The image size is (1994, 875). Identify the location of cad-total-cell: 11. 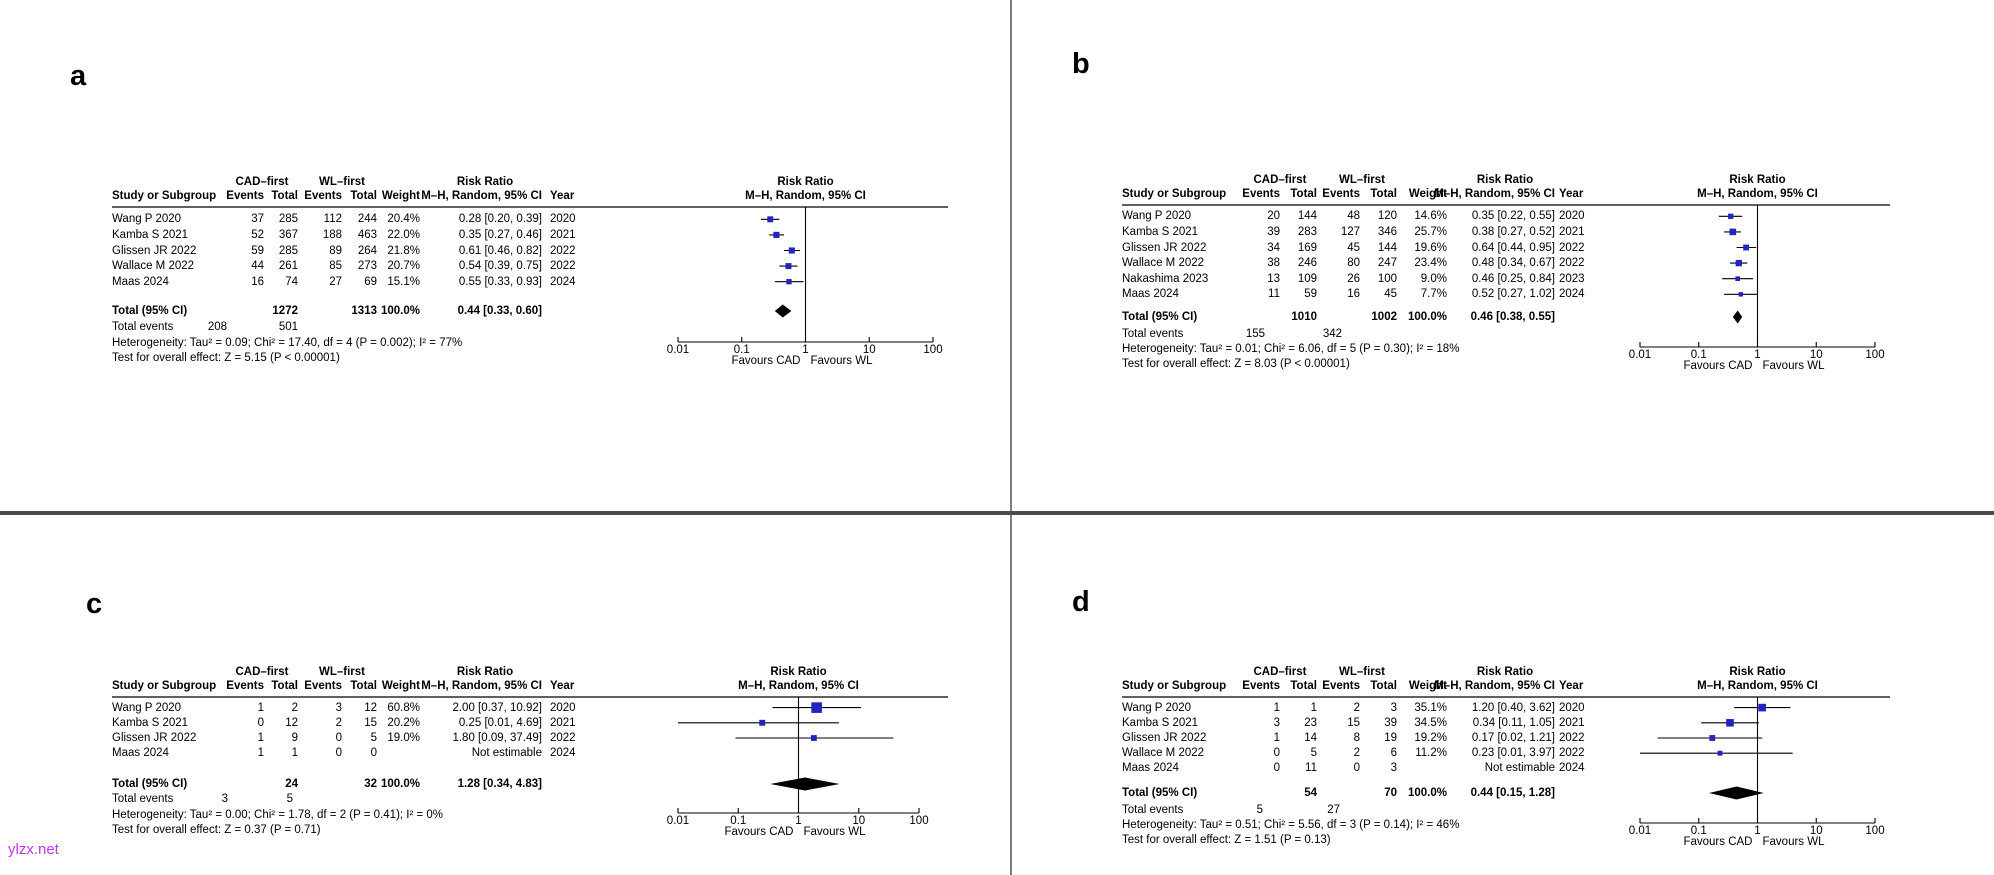
(1311, 768).